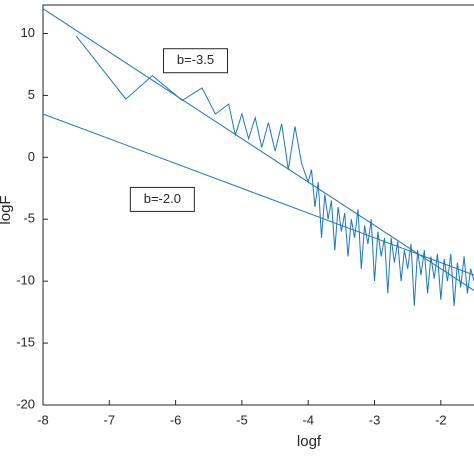 The image size is (474, 474). I want to click on y-tick-label: 5, so click(31, 94).